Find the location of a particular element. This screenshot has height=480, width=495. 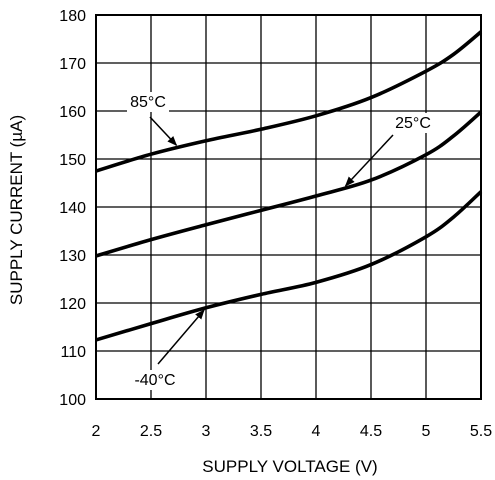

y-tick-label: 170 is located at coordinates (72, 64).